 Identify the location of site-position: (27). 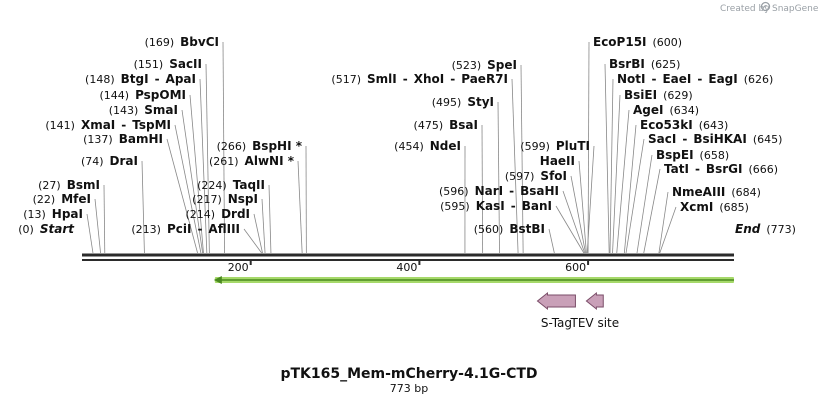
(49, 185).